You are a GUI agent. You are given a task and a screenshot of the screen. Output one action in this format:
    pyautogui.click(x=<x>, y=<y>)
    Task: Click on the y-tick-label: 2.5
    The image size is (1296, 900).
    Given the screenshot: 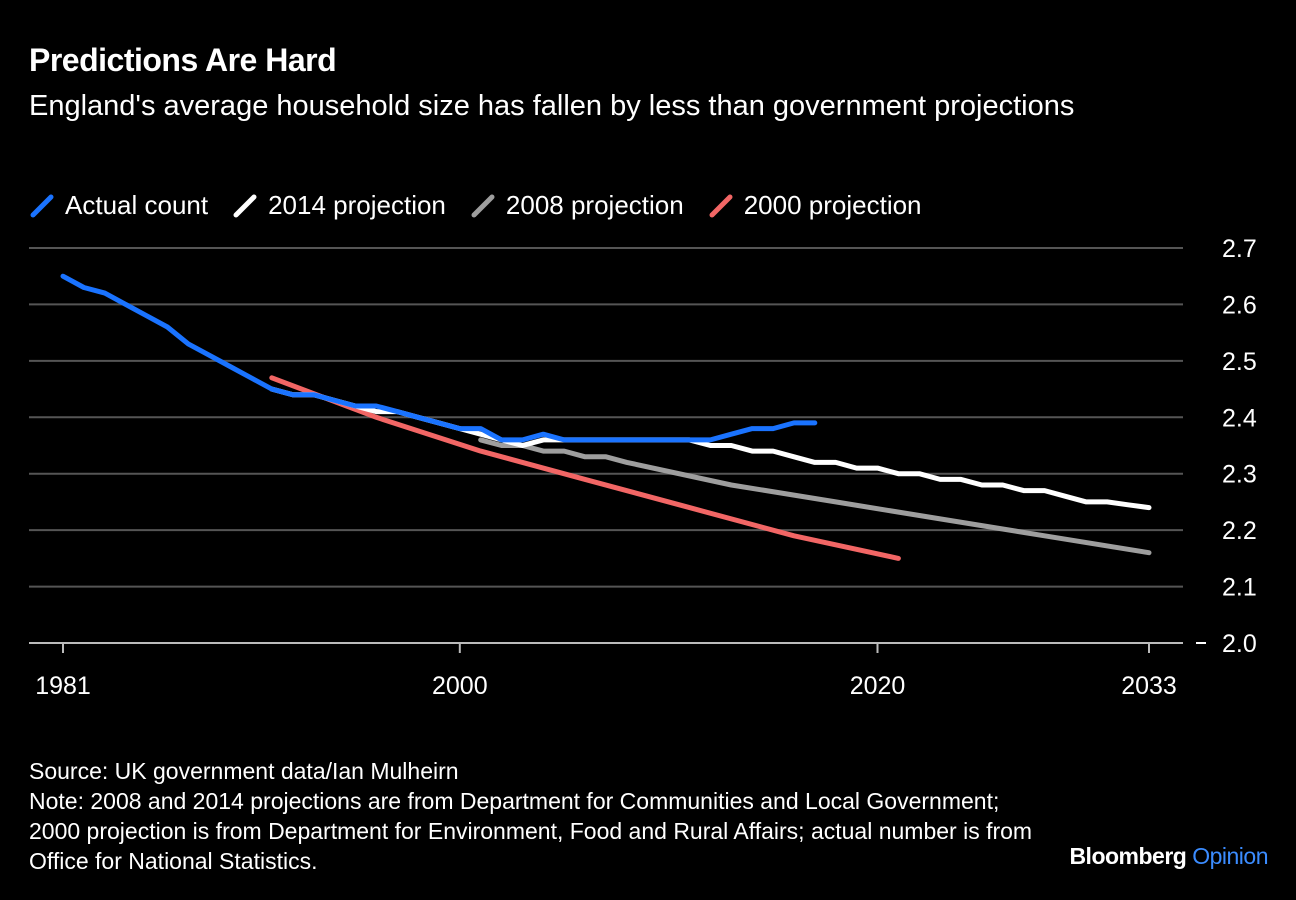 What is the action you would take?
    pyautogui.click(x=1239, y=362)
    